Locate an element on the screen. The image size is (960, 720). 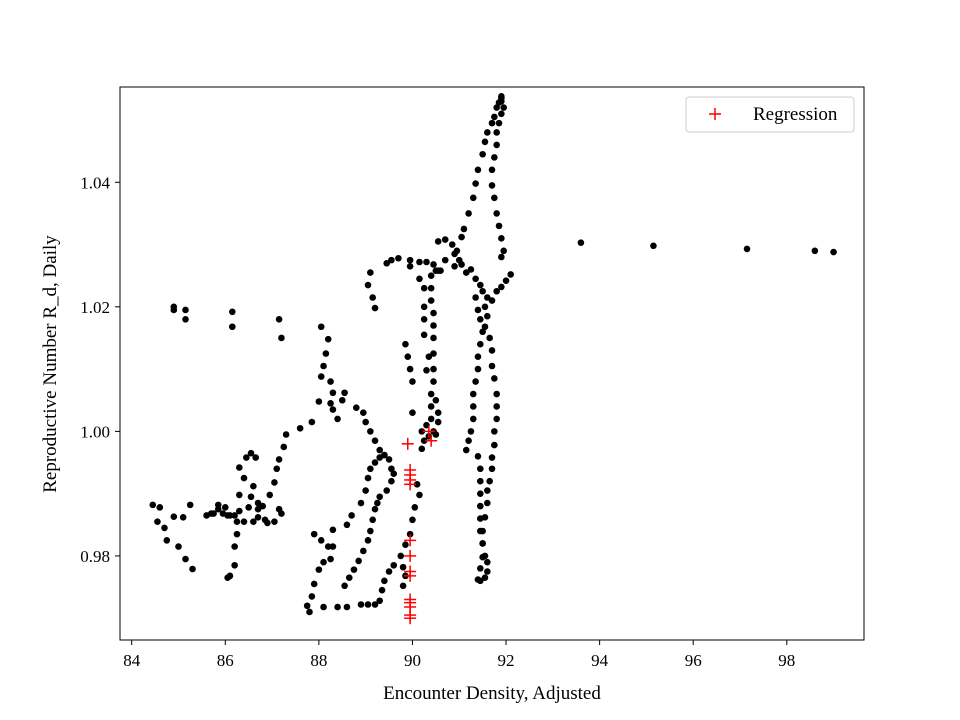
x-axis-label: Encounter Density, Adjusted is located at coordinates (492, 693).